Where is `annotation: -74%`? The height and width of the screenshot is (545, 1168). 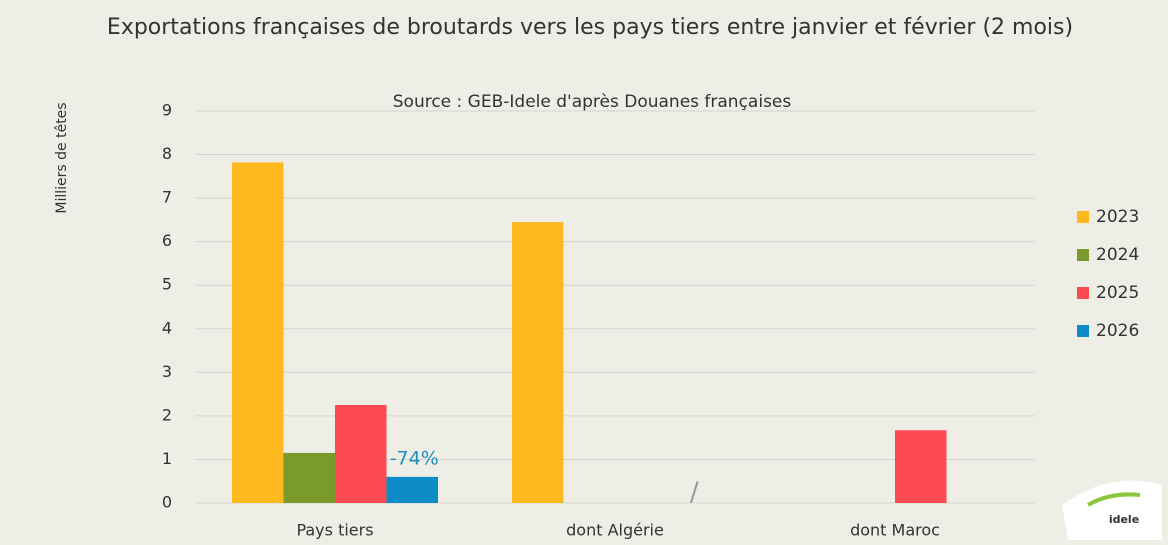
annotation: -74% is located at coordinates (414, 458).